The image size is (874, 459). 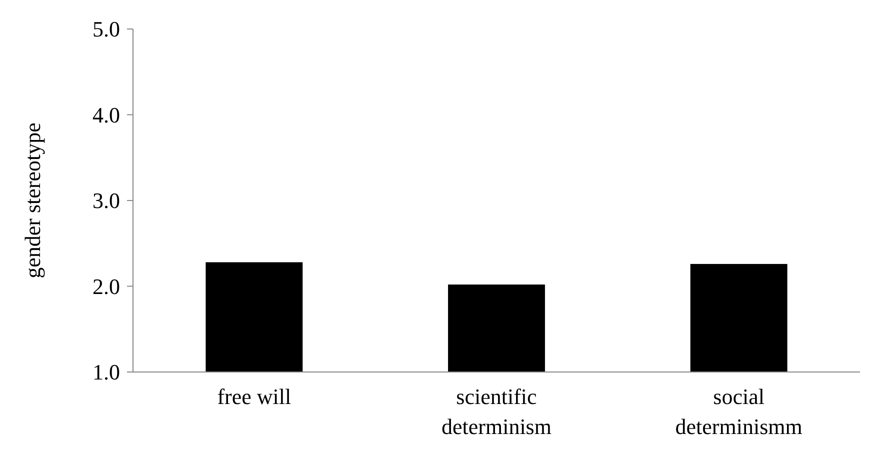 What do you see at coordinates (106, 372) in the screenshot?
I see `y-tick-label: 1.0` at bounding box center [106, 372].